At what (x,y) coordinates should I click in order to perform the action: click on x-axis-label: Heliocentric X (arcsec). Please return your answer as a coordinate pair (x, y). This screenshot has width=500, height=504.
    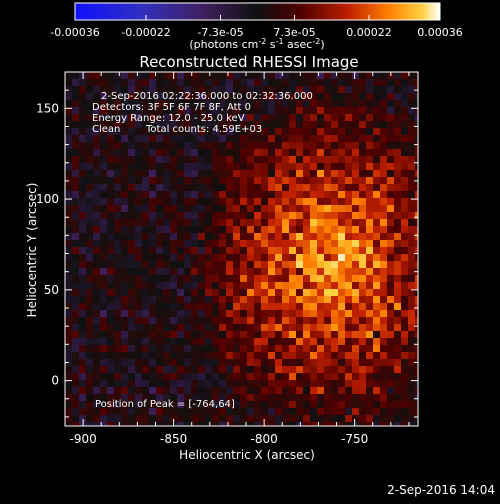
    Looking at the image, I should click on (247, 455).